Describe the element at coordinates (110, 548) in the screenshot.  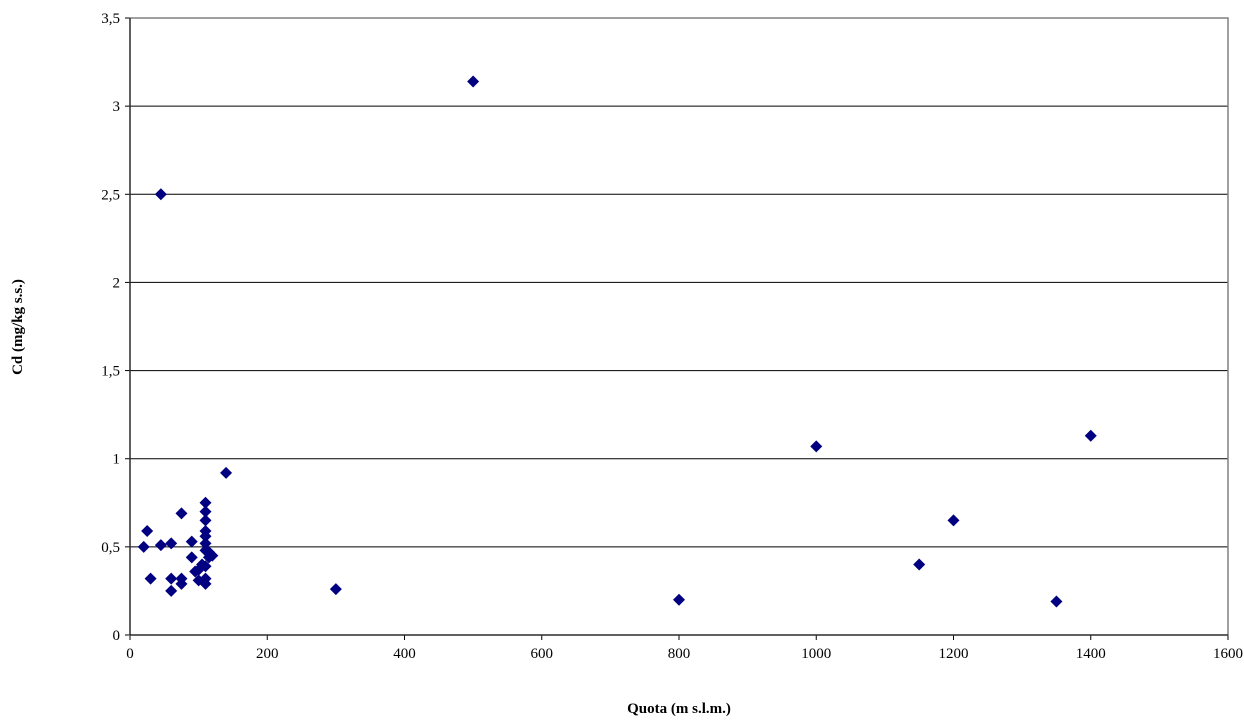
I see `y-tick-label: 0,5` at that location.